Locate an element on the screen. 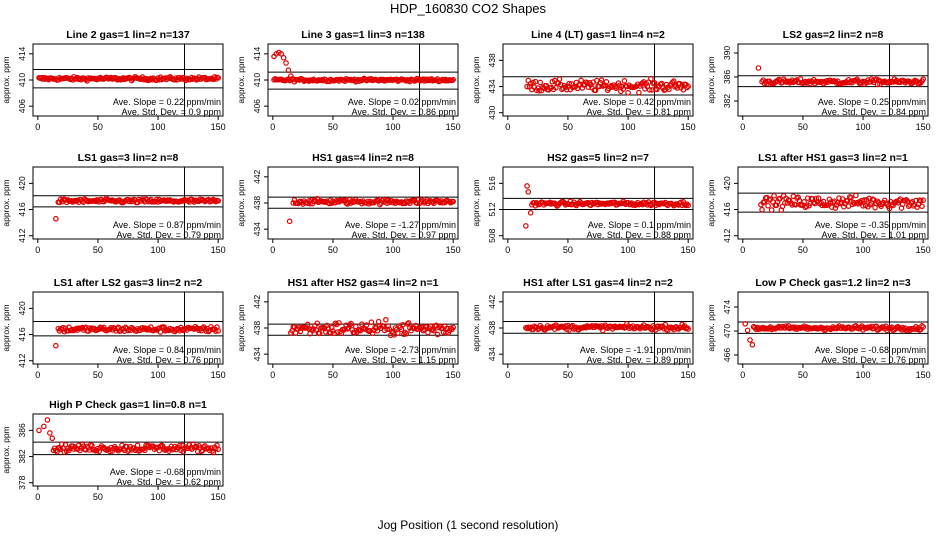  panel-title: Line 4 (LT) gas=1 lin=4 n=2 is located at coordinates (598, 35).